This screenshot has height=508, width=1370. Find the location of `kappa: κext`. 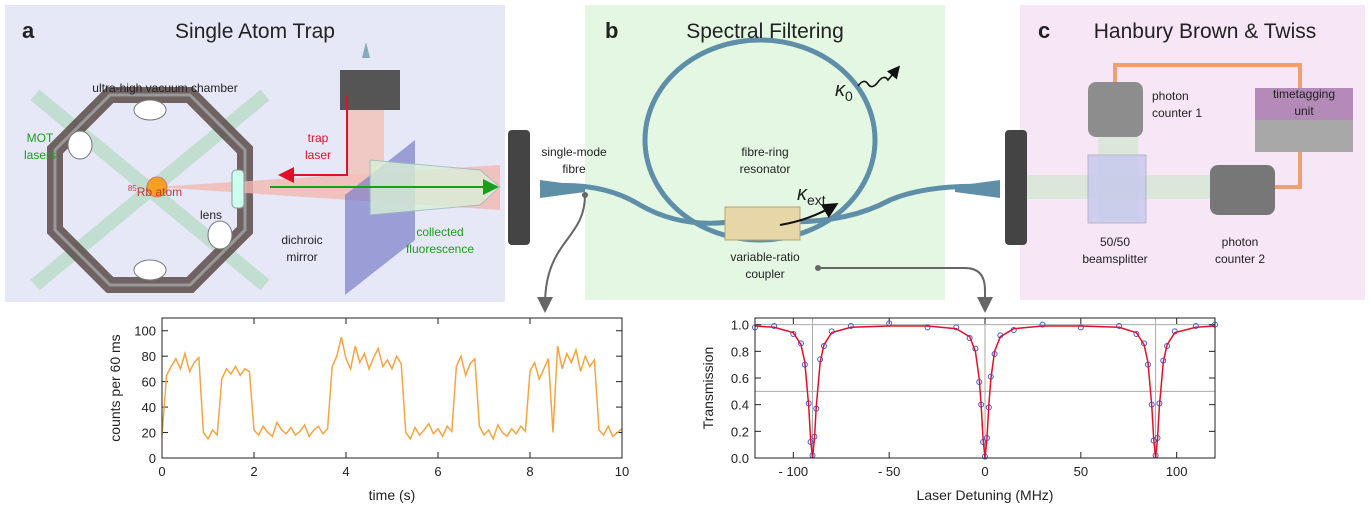

kappa: κext is located at coordinates (811, 195).